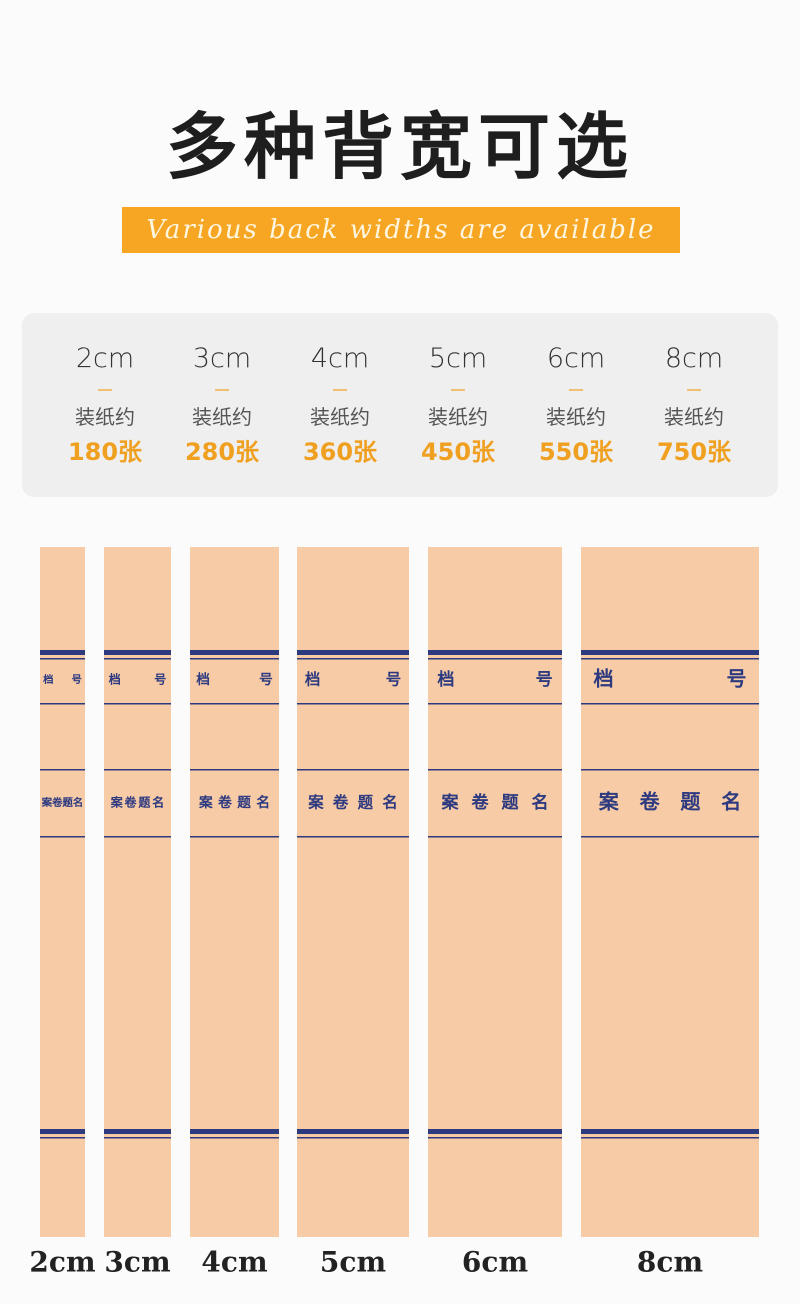  What do you see at coordinates (340, 358) in the screenshot?
I see `option-width: 4cm` at bounding box center [340, 358].